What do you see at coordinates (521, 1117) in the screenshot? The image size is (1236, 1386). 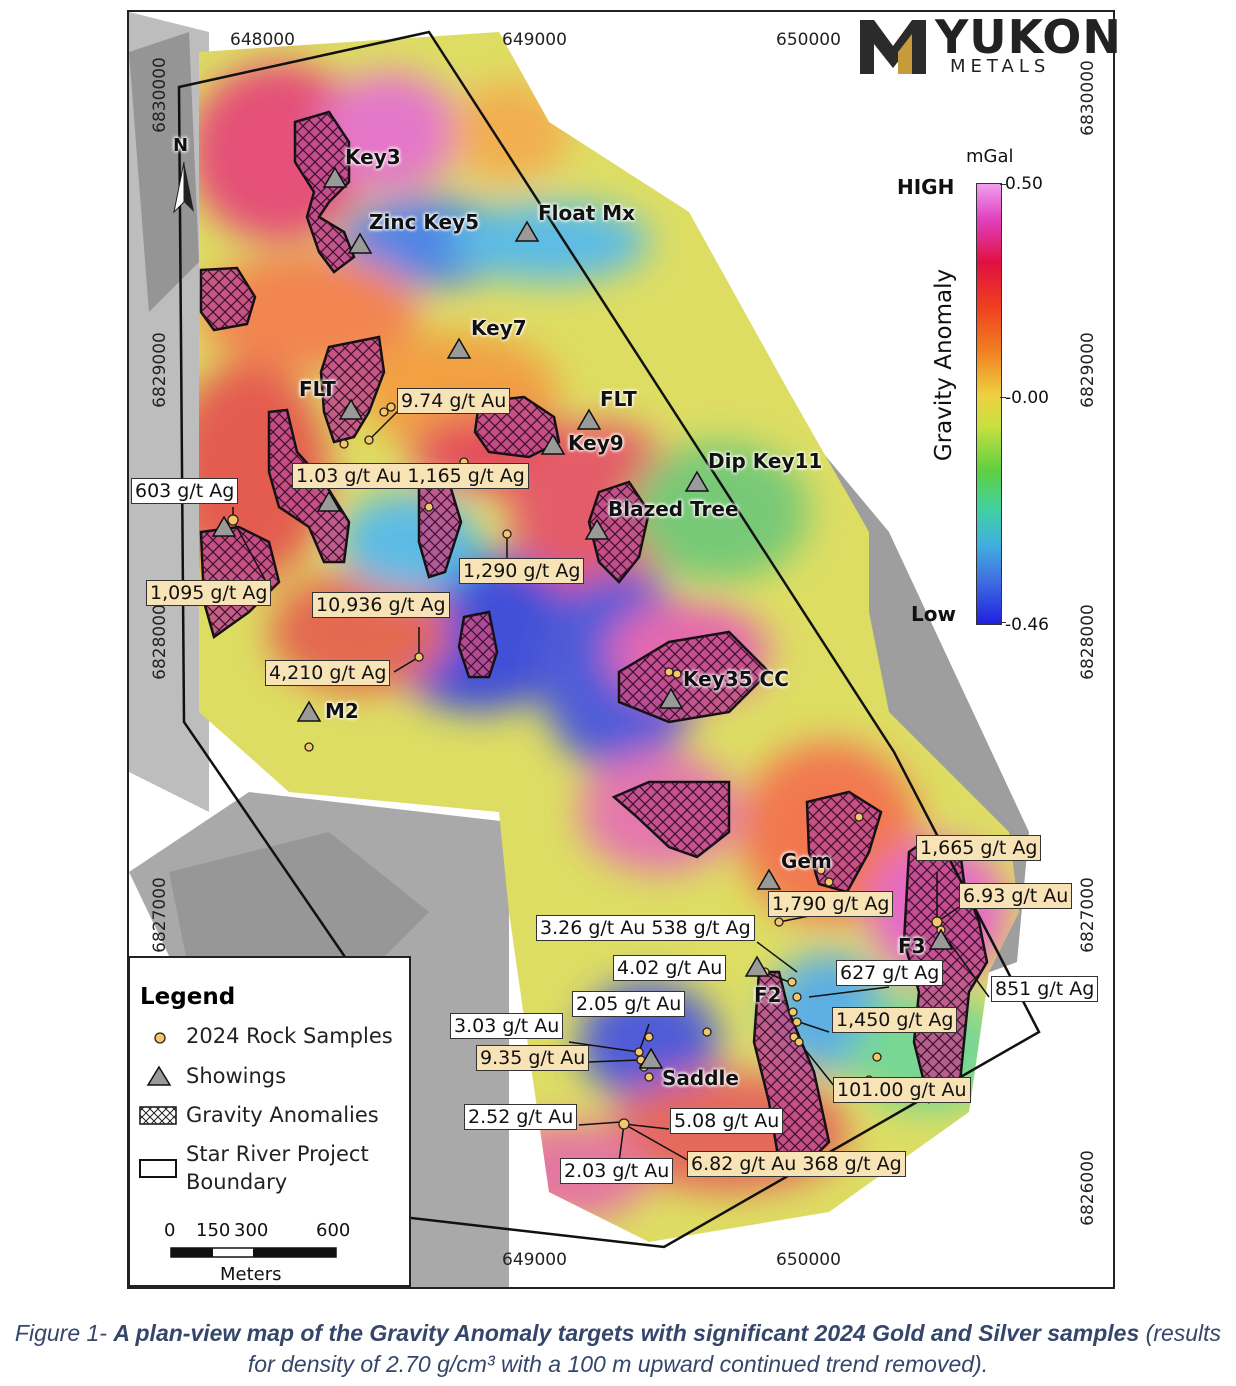 I see `sample-label: 2.52 g/t Au` at bounding box center [521, 1117].